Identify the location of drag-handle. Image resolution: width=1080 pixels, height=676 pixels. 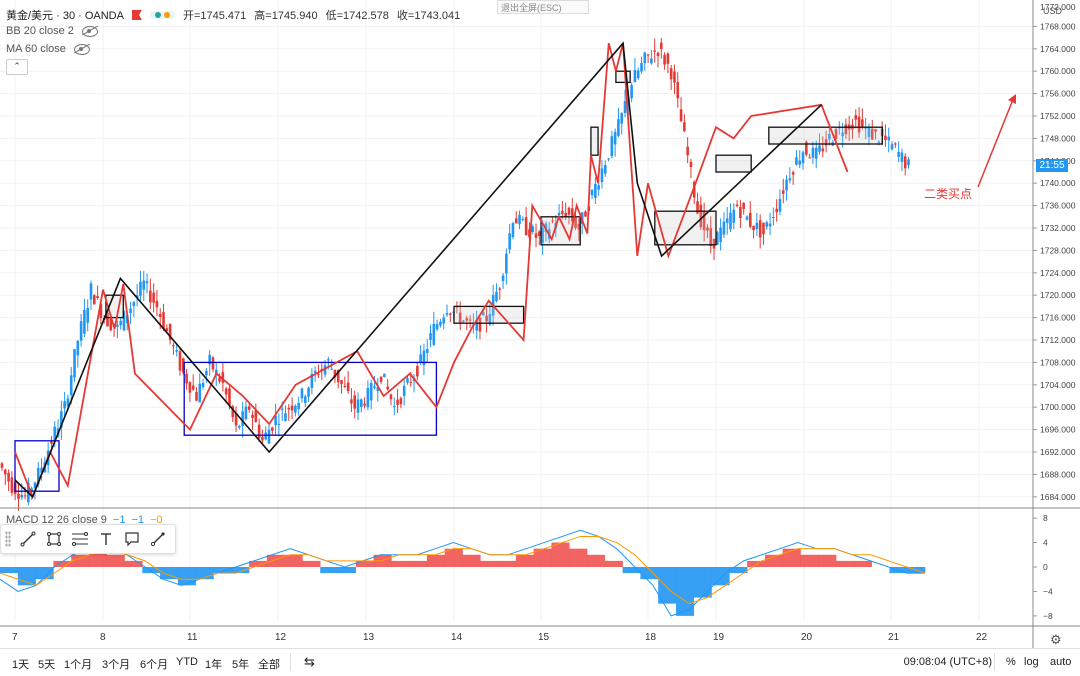
(8, 539).